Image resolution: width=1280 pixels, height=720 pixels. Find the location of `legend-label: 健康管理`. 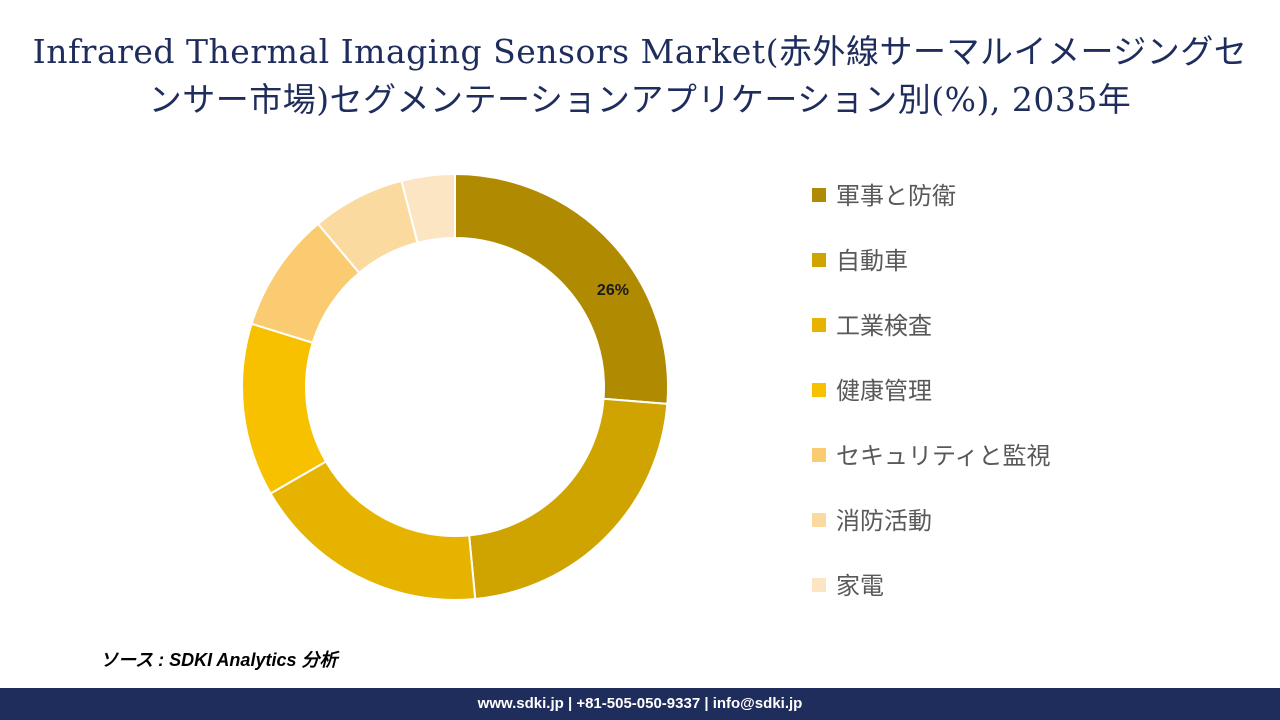

legend-label: 健康管理 is located at coordinates (884, 391).